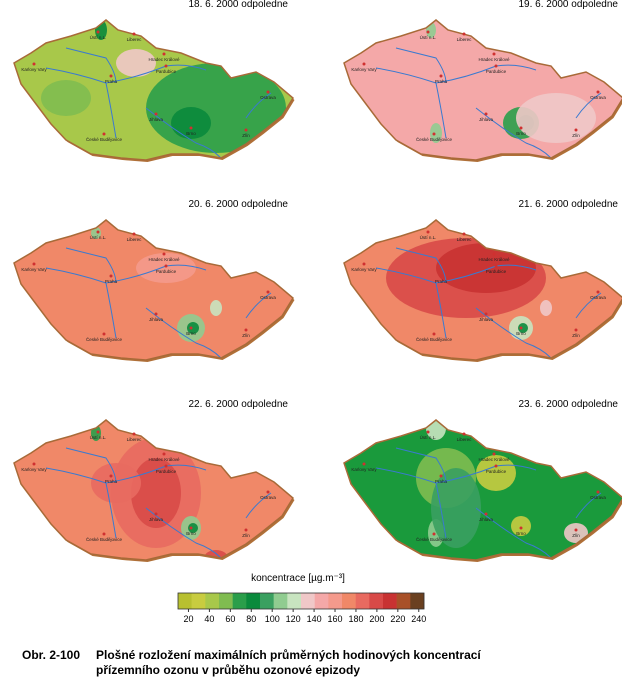 The width and height of the screenshot is (622, 685). I want to click on panel-title: 20. 6. 2000 odpoledne, so click(238, 204).